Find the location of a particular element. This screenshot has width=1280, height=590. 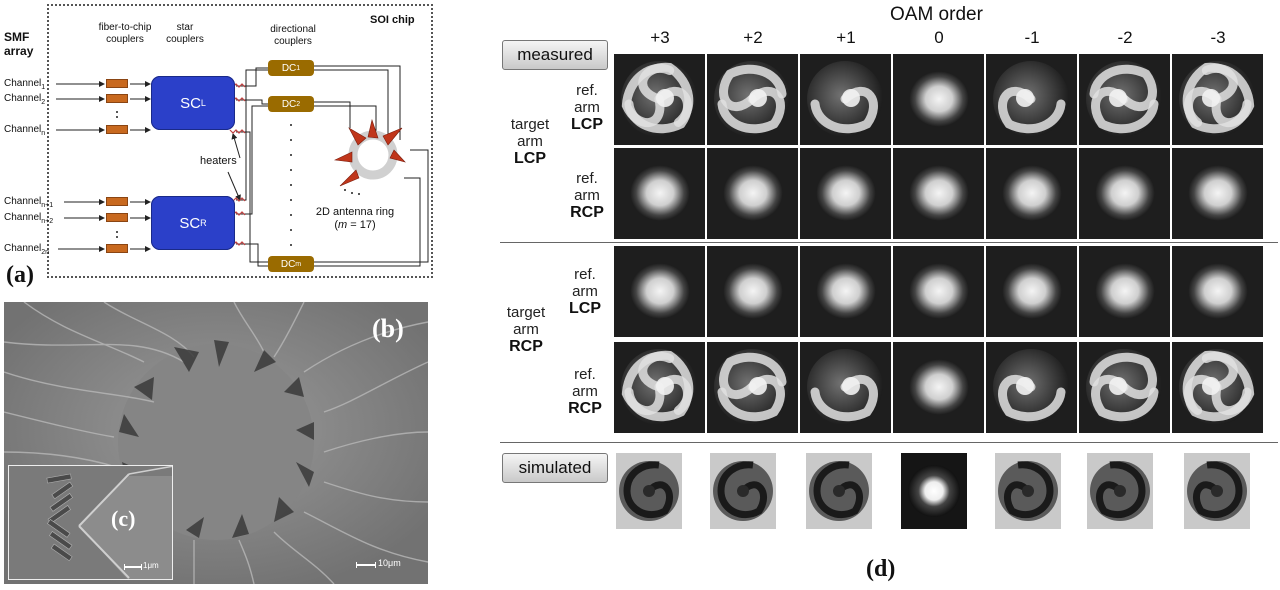

directional-coupler: DC 2 is located at coordinates (291, 104).